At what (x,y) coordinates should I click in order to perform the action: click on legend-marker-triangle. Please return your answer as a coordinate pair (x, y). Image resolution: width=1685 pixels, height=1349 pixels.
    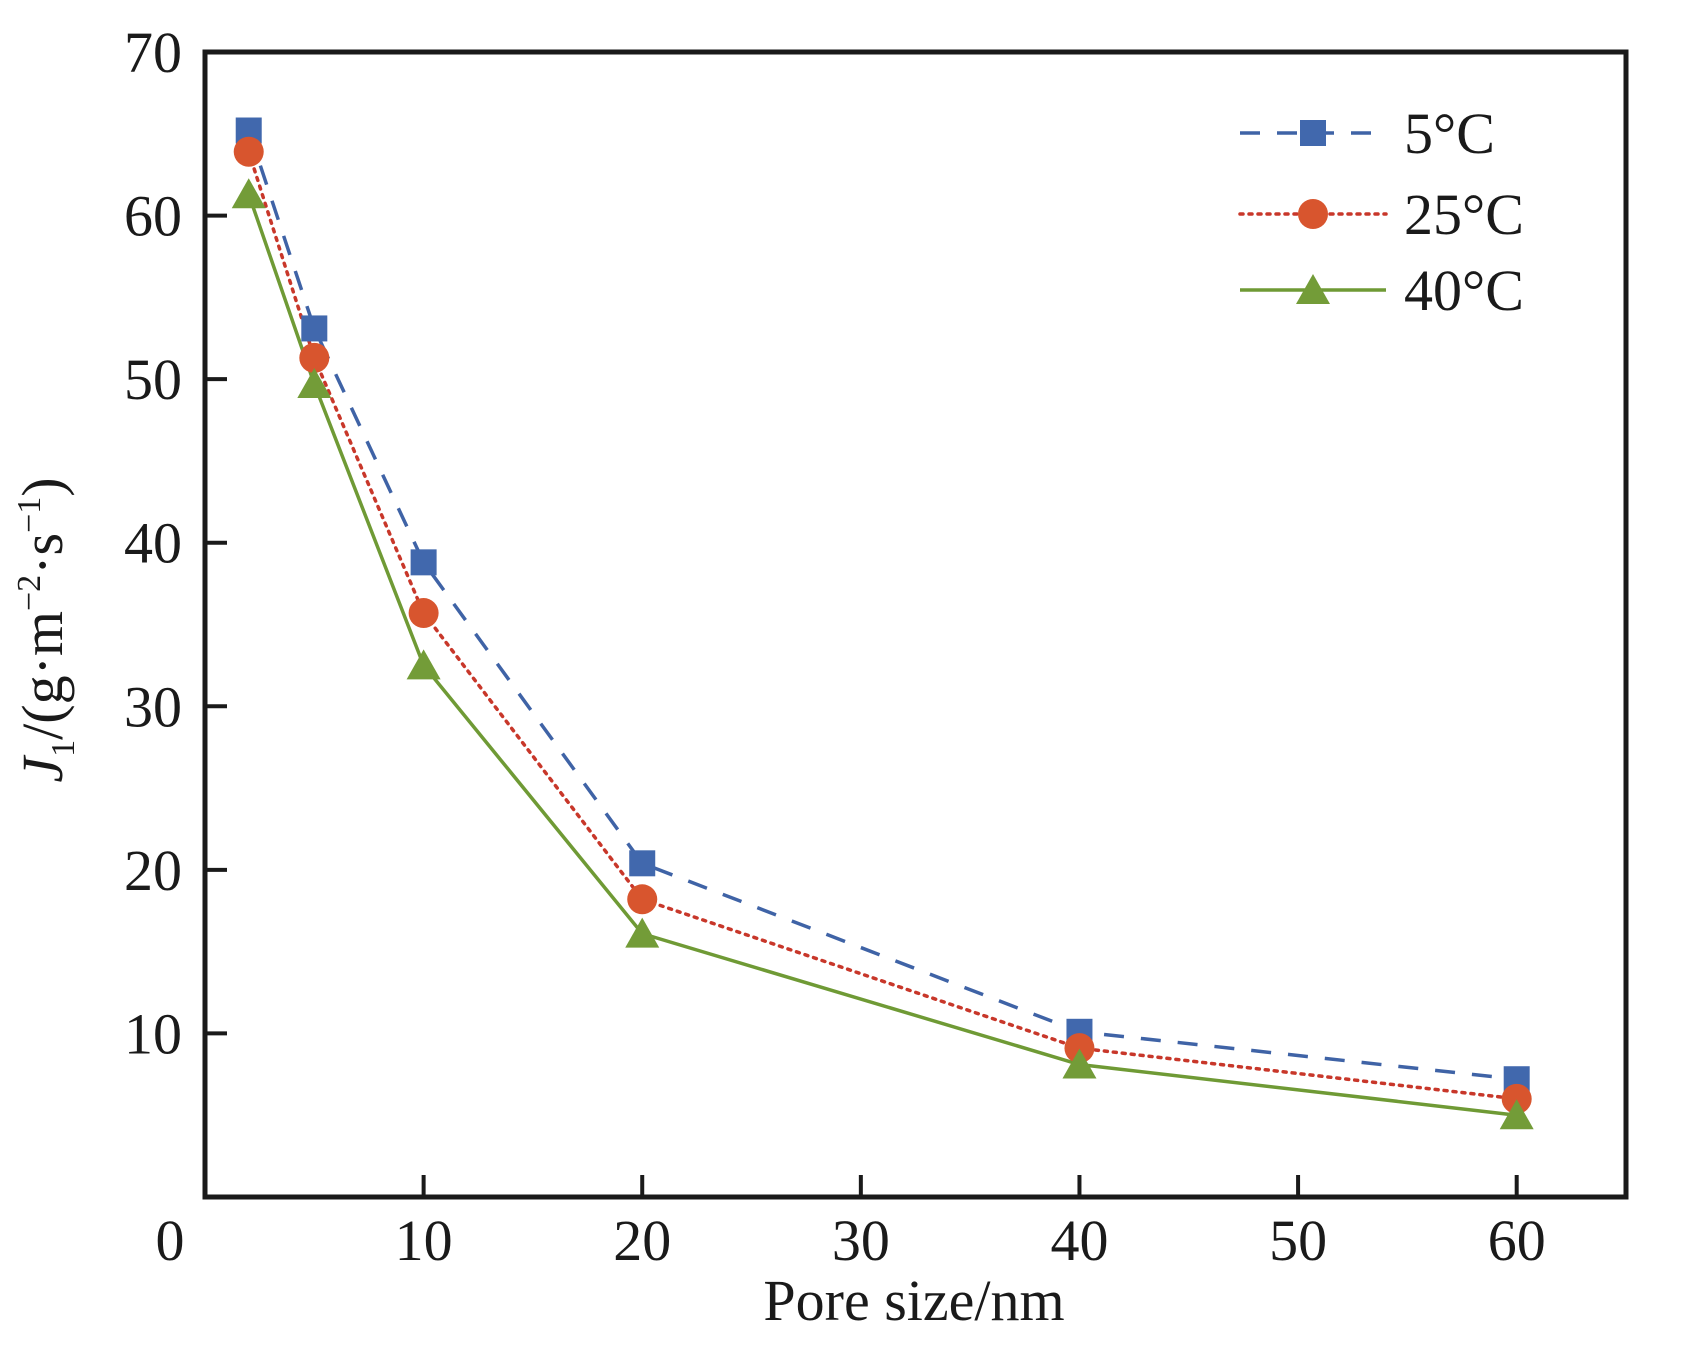
    Looking at the image, I should click on (1313, 289).